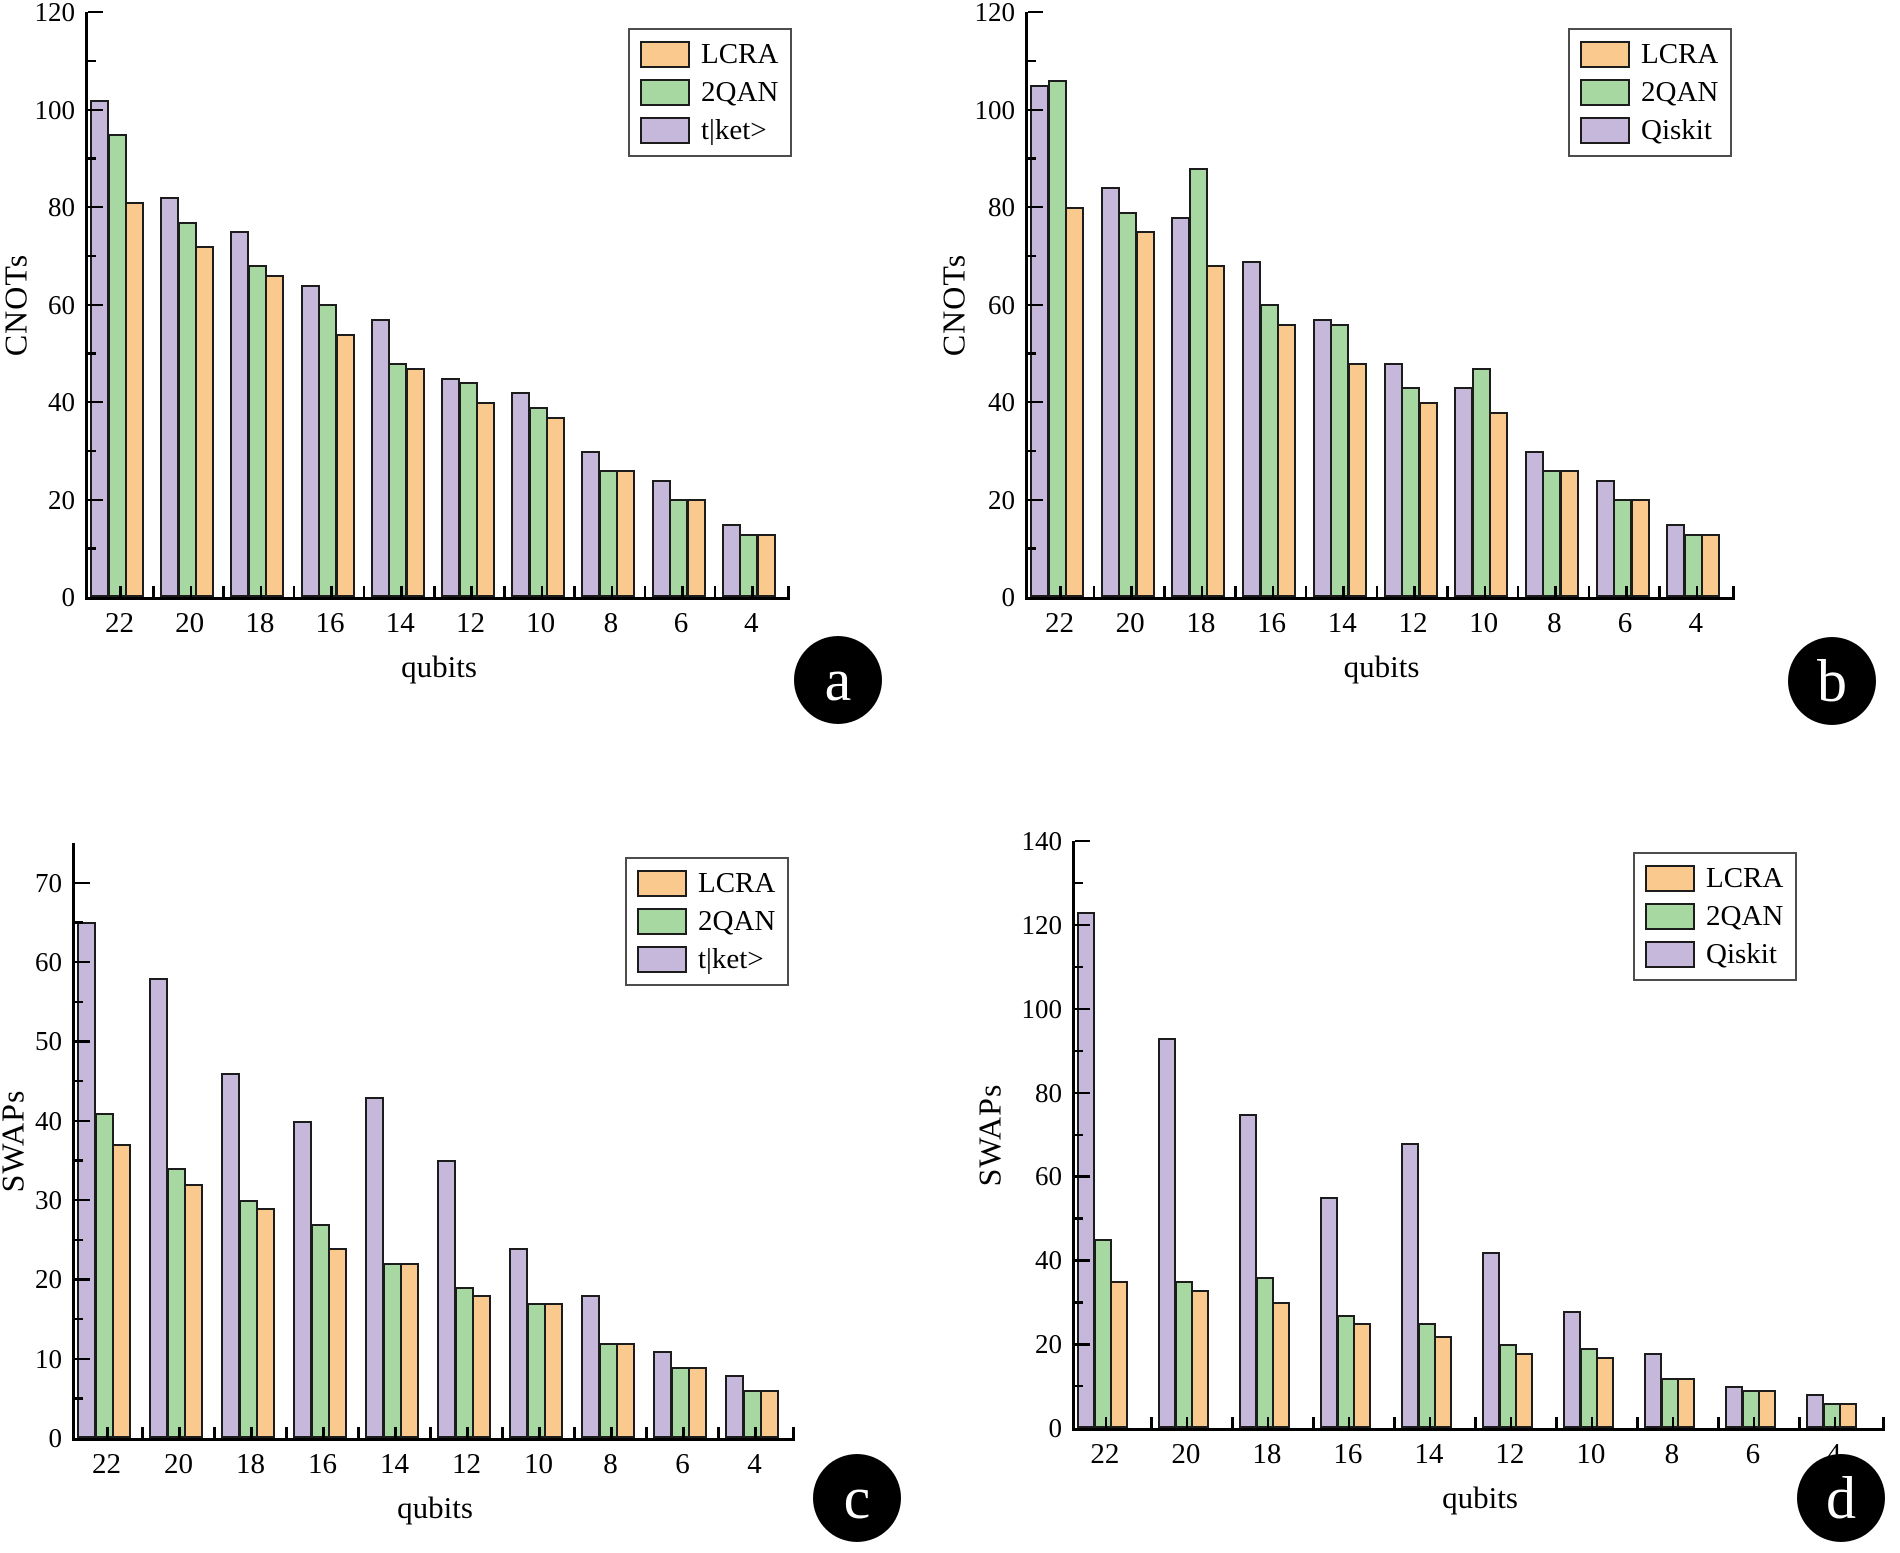 The image size is (1900, 1553). Describe the element at coordinates (1264, 1352) in the screenshot. I see `bar-2QAN-q18` at that location.